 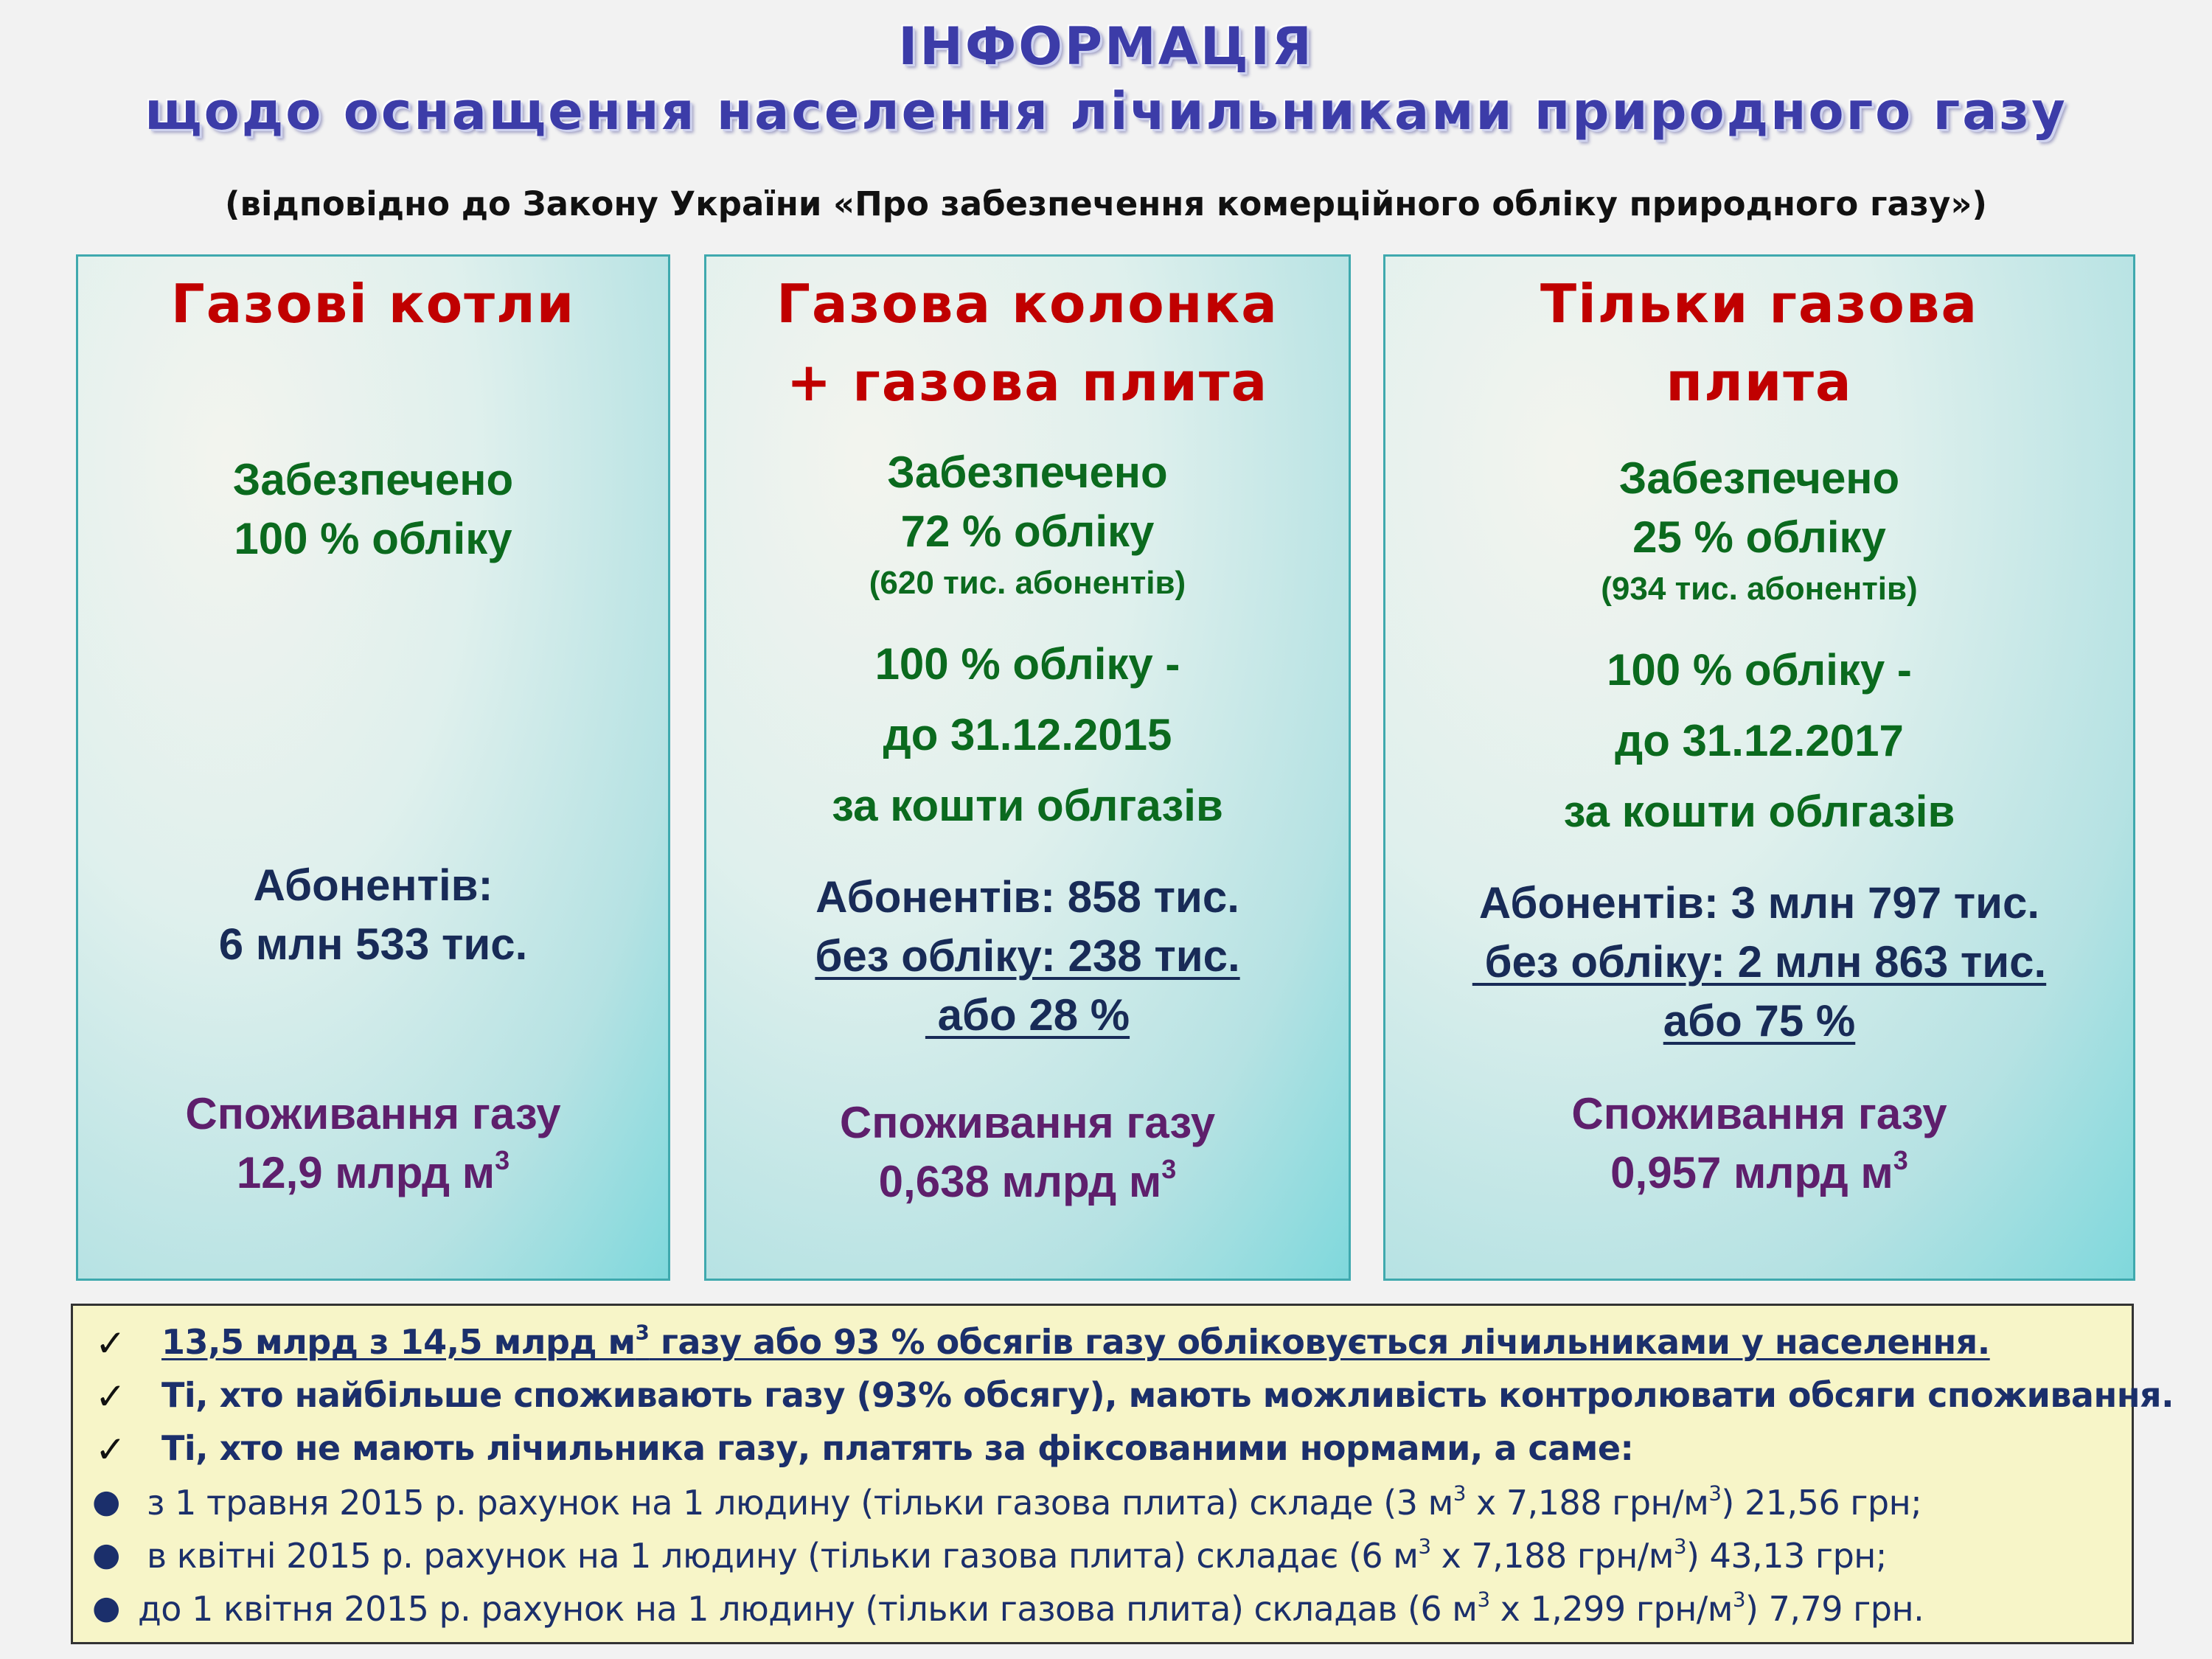 I want to click on consumption-value: 0,638 млрд м3, so click(x=1027, y=1179).